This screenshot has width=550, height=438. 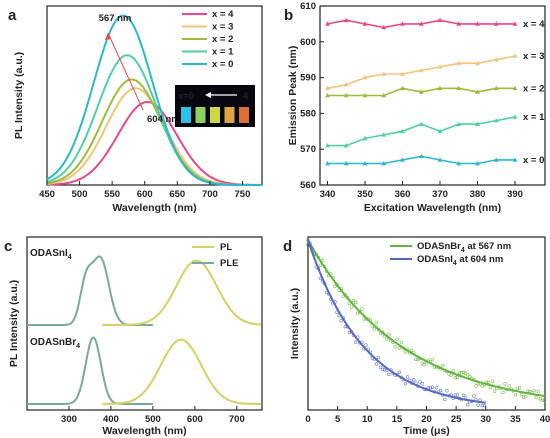 What do you see at coordinates (288, 15) in the screenshot?
I see `panel-b-letter: b` at bounding box center [288, 15].